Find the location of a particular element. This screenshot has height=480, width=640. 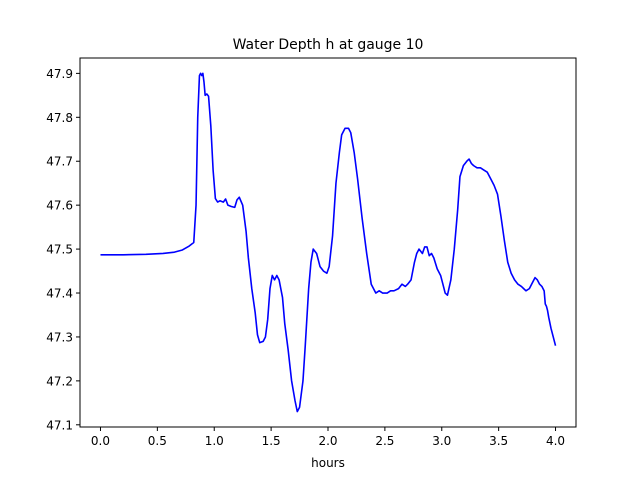

chart-title: Water Depth h at gauge 10 is located at coordinates (328, 45).